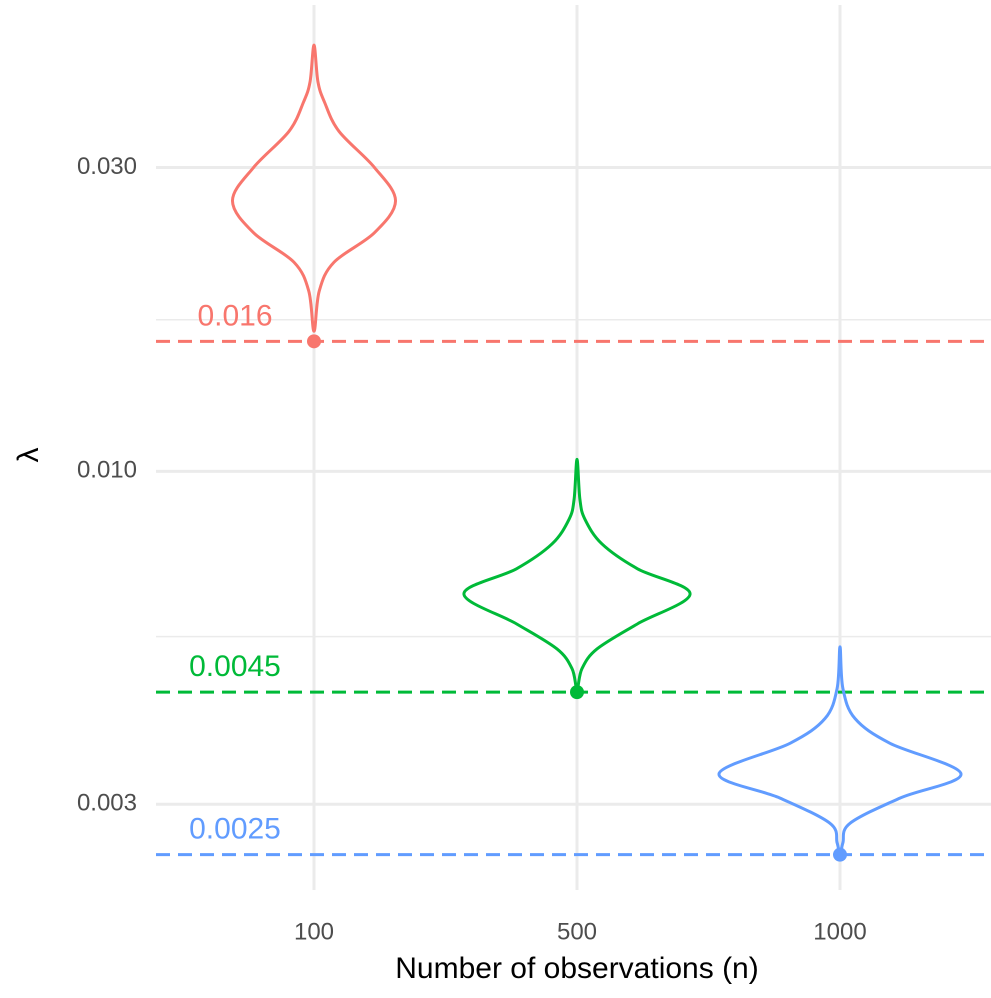 The width and height of the screenshot is (991, 998). What do you see at coordinates (234, 315) in the screenshot?
I see `reference-label: 0.016` at bounding box center [234, 315].